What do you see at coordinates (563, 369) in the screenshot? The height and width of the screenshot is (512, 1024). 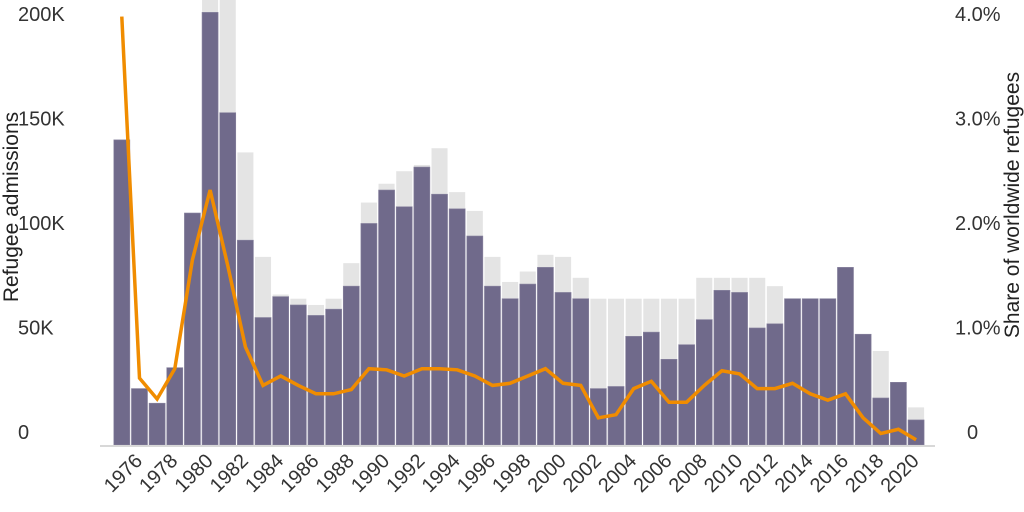 I see `bar-2000` at bounding box center [563, 369].